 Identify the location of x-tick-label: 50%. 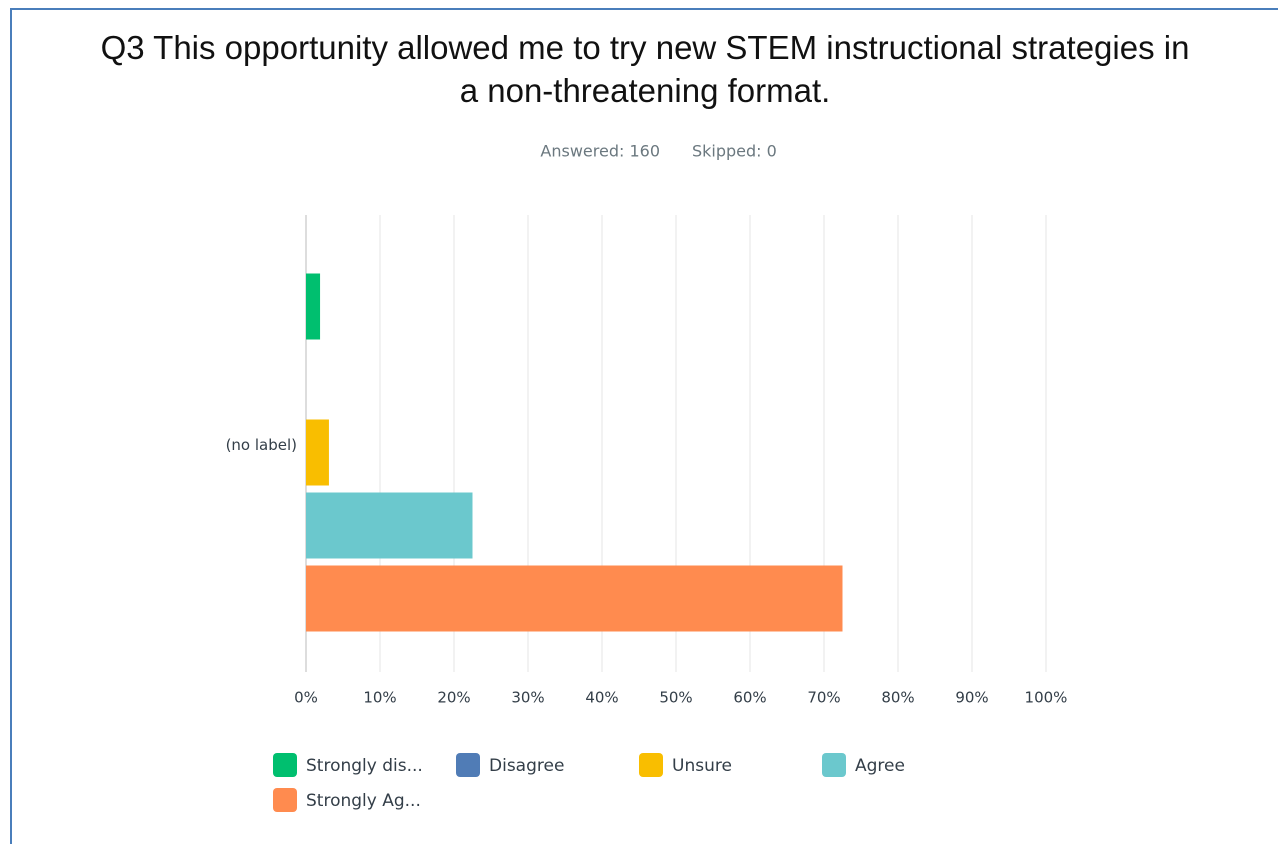
(675, 698).